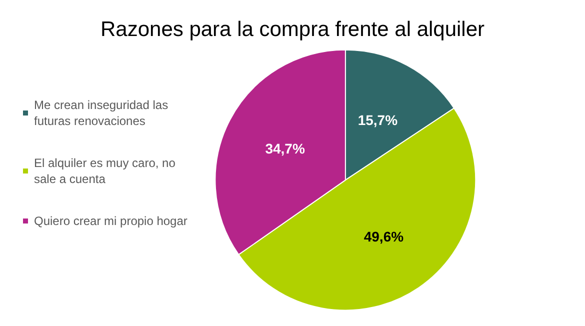 This screenshot has width=585, height=326. I want to click on data-label: 34,7%, so click(285, 148).